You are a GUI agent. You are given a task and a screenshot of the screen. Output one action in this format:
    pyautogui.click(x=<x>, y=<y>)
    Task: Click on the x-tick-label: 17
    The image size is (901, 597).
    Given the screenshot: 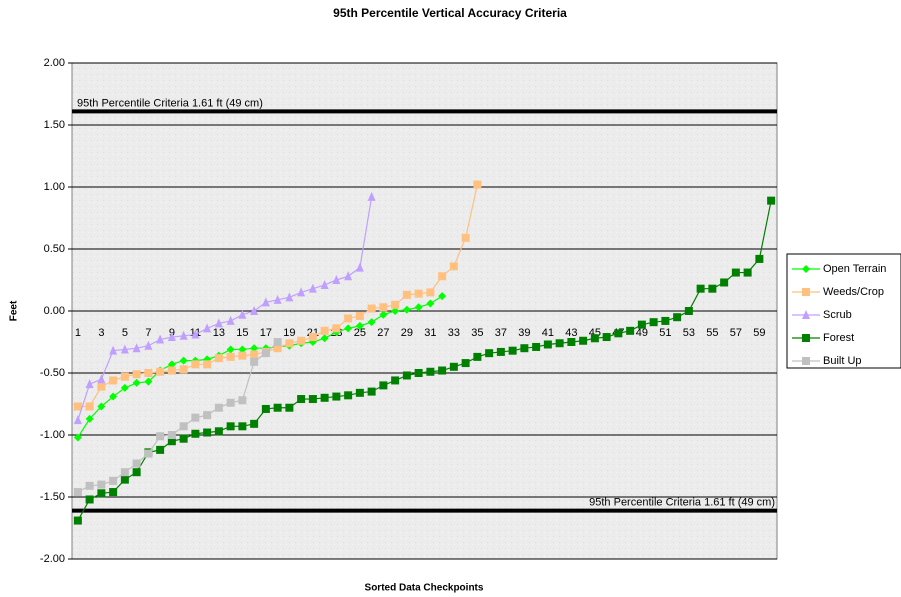 What is the action you would take?
    pyautogui.click(x=266, y=333)
    